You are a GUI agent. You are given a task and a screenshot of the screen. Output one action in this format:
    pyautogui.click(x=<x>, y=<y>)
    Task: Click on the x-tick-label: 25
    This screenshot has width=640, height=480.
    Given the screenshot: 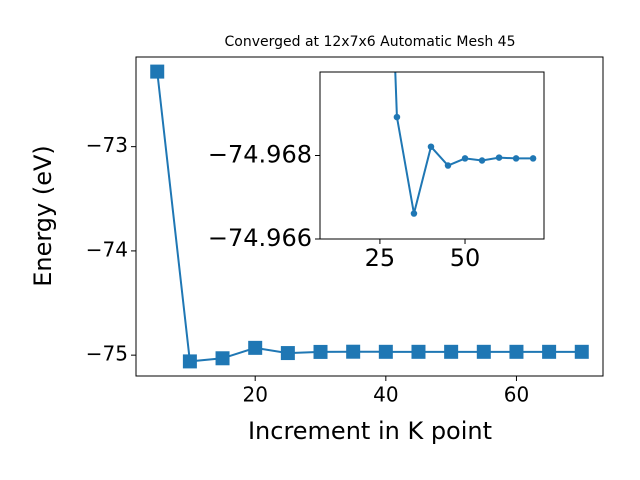 What is the action you would take?
    pyautogui.click(x=380, y=258)
    